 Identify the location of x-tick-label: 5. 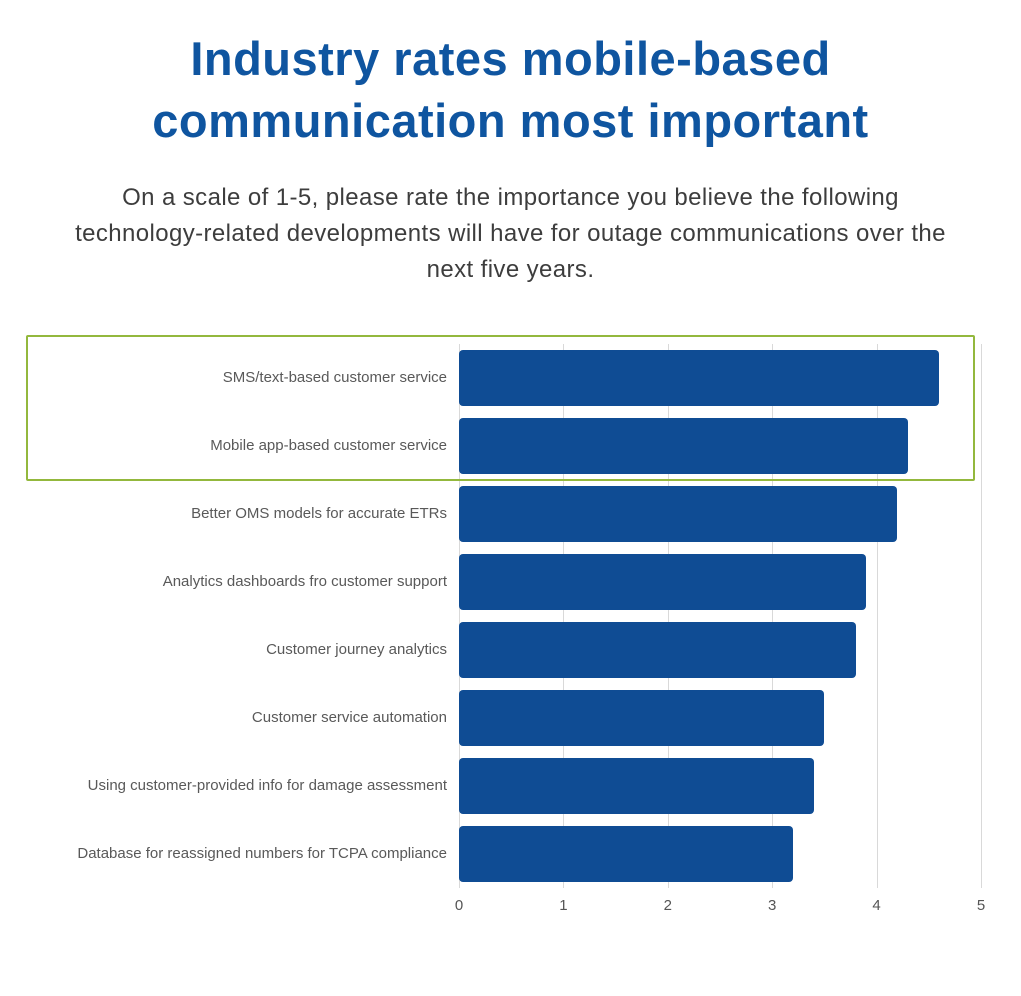
(981, 906).